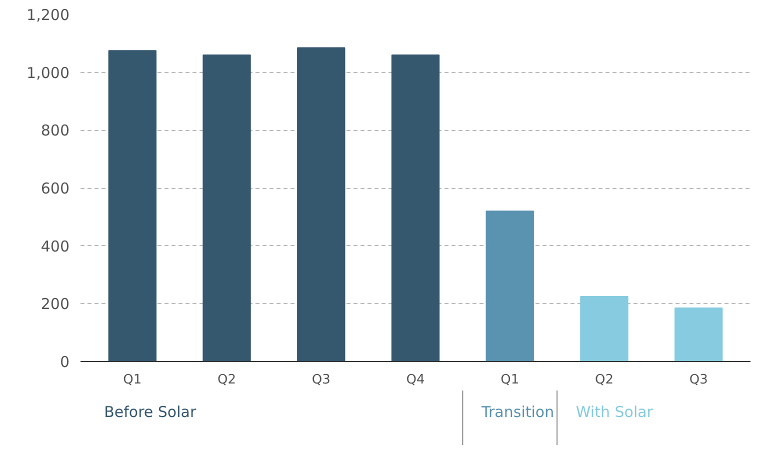 This screenshot has height=450, width=760. I want to click on y-tick-label: 200, so click(55, 304).